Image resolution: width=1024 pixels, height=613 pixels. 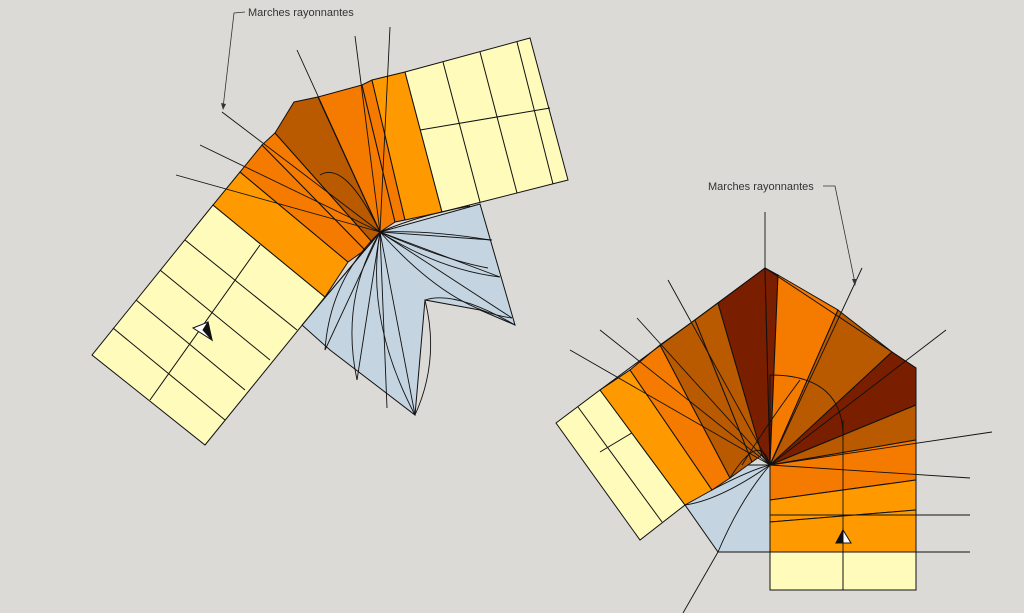 I want to click on right-annotation-label: Marches rayonnantes, so click(x=761, y=187).